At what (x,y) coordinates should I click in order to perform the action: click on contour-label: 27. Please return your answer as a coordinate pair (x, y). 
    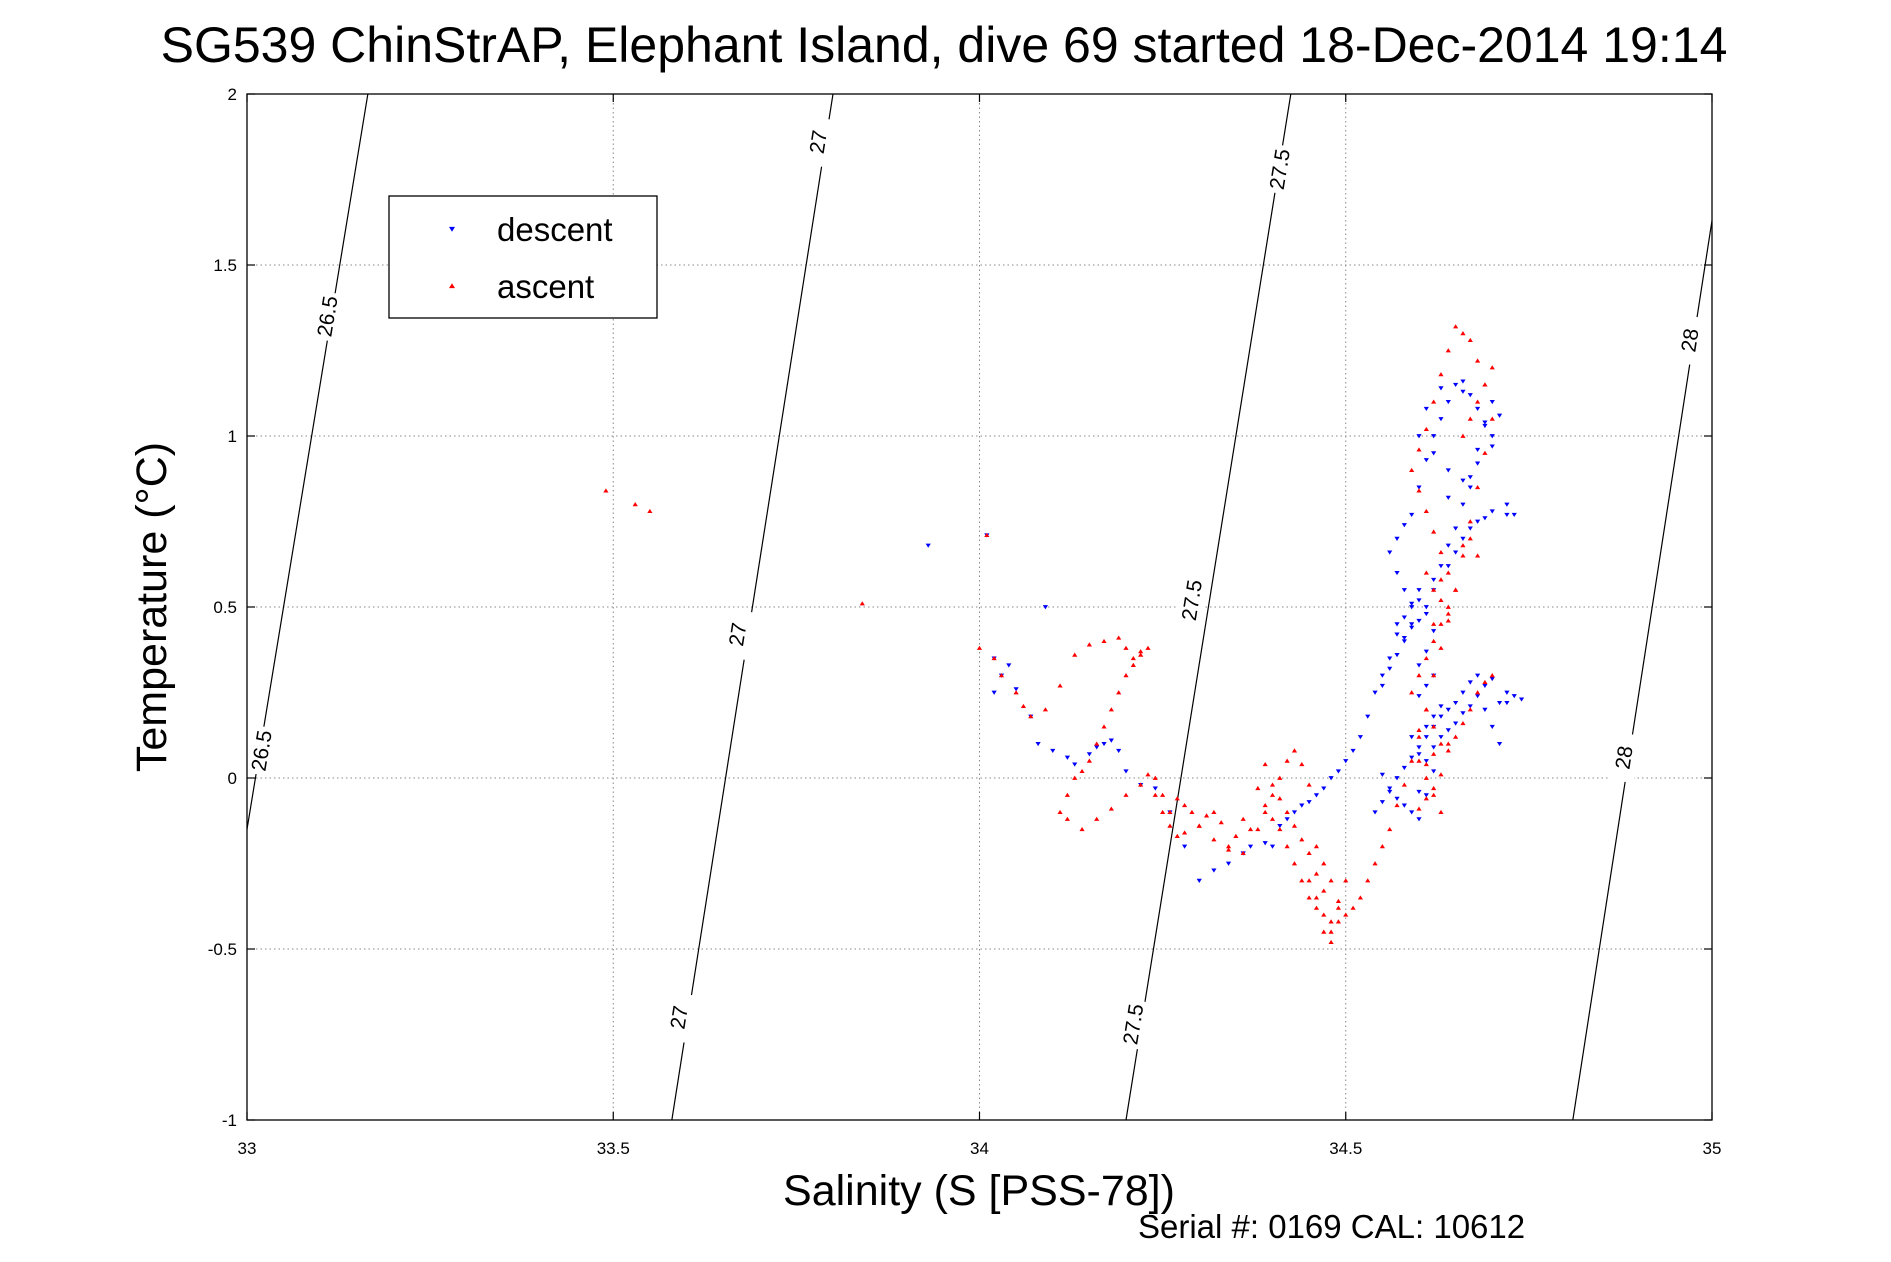
    Looking at the image, I should click on (738, 634).